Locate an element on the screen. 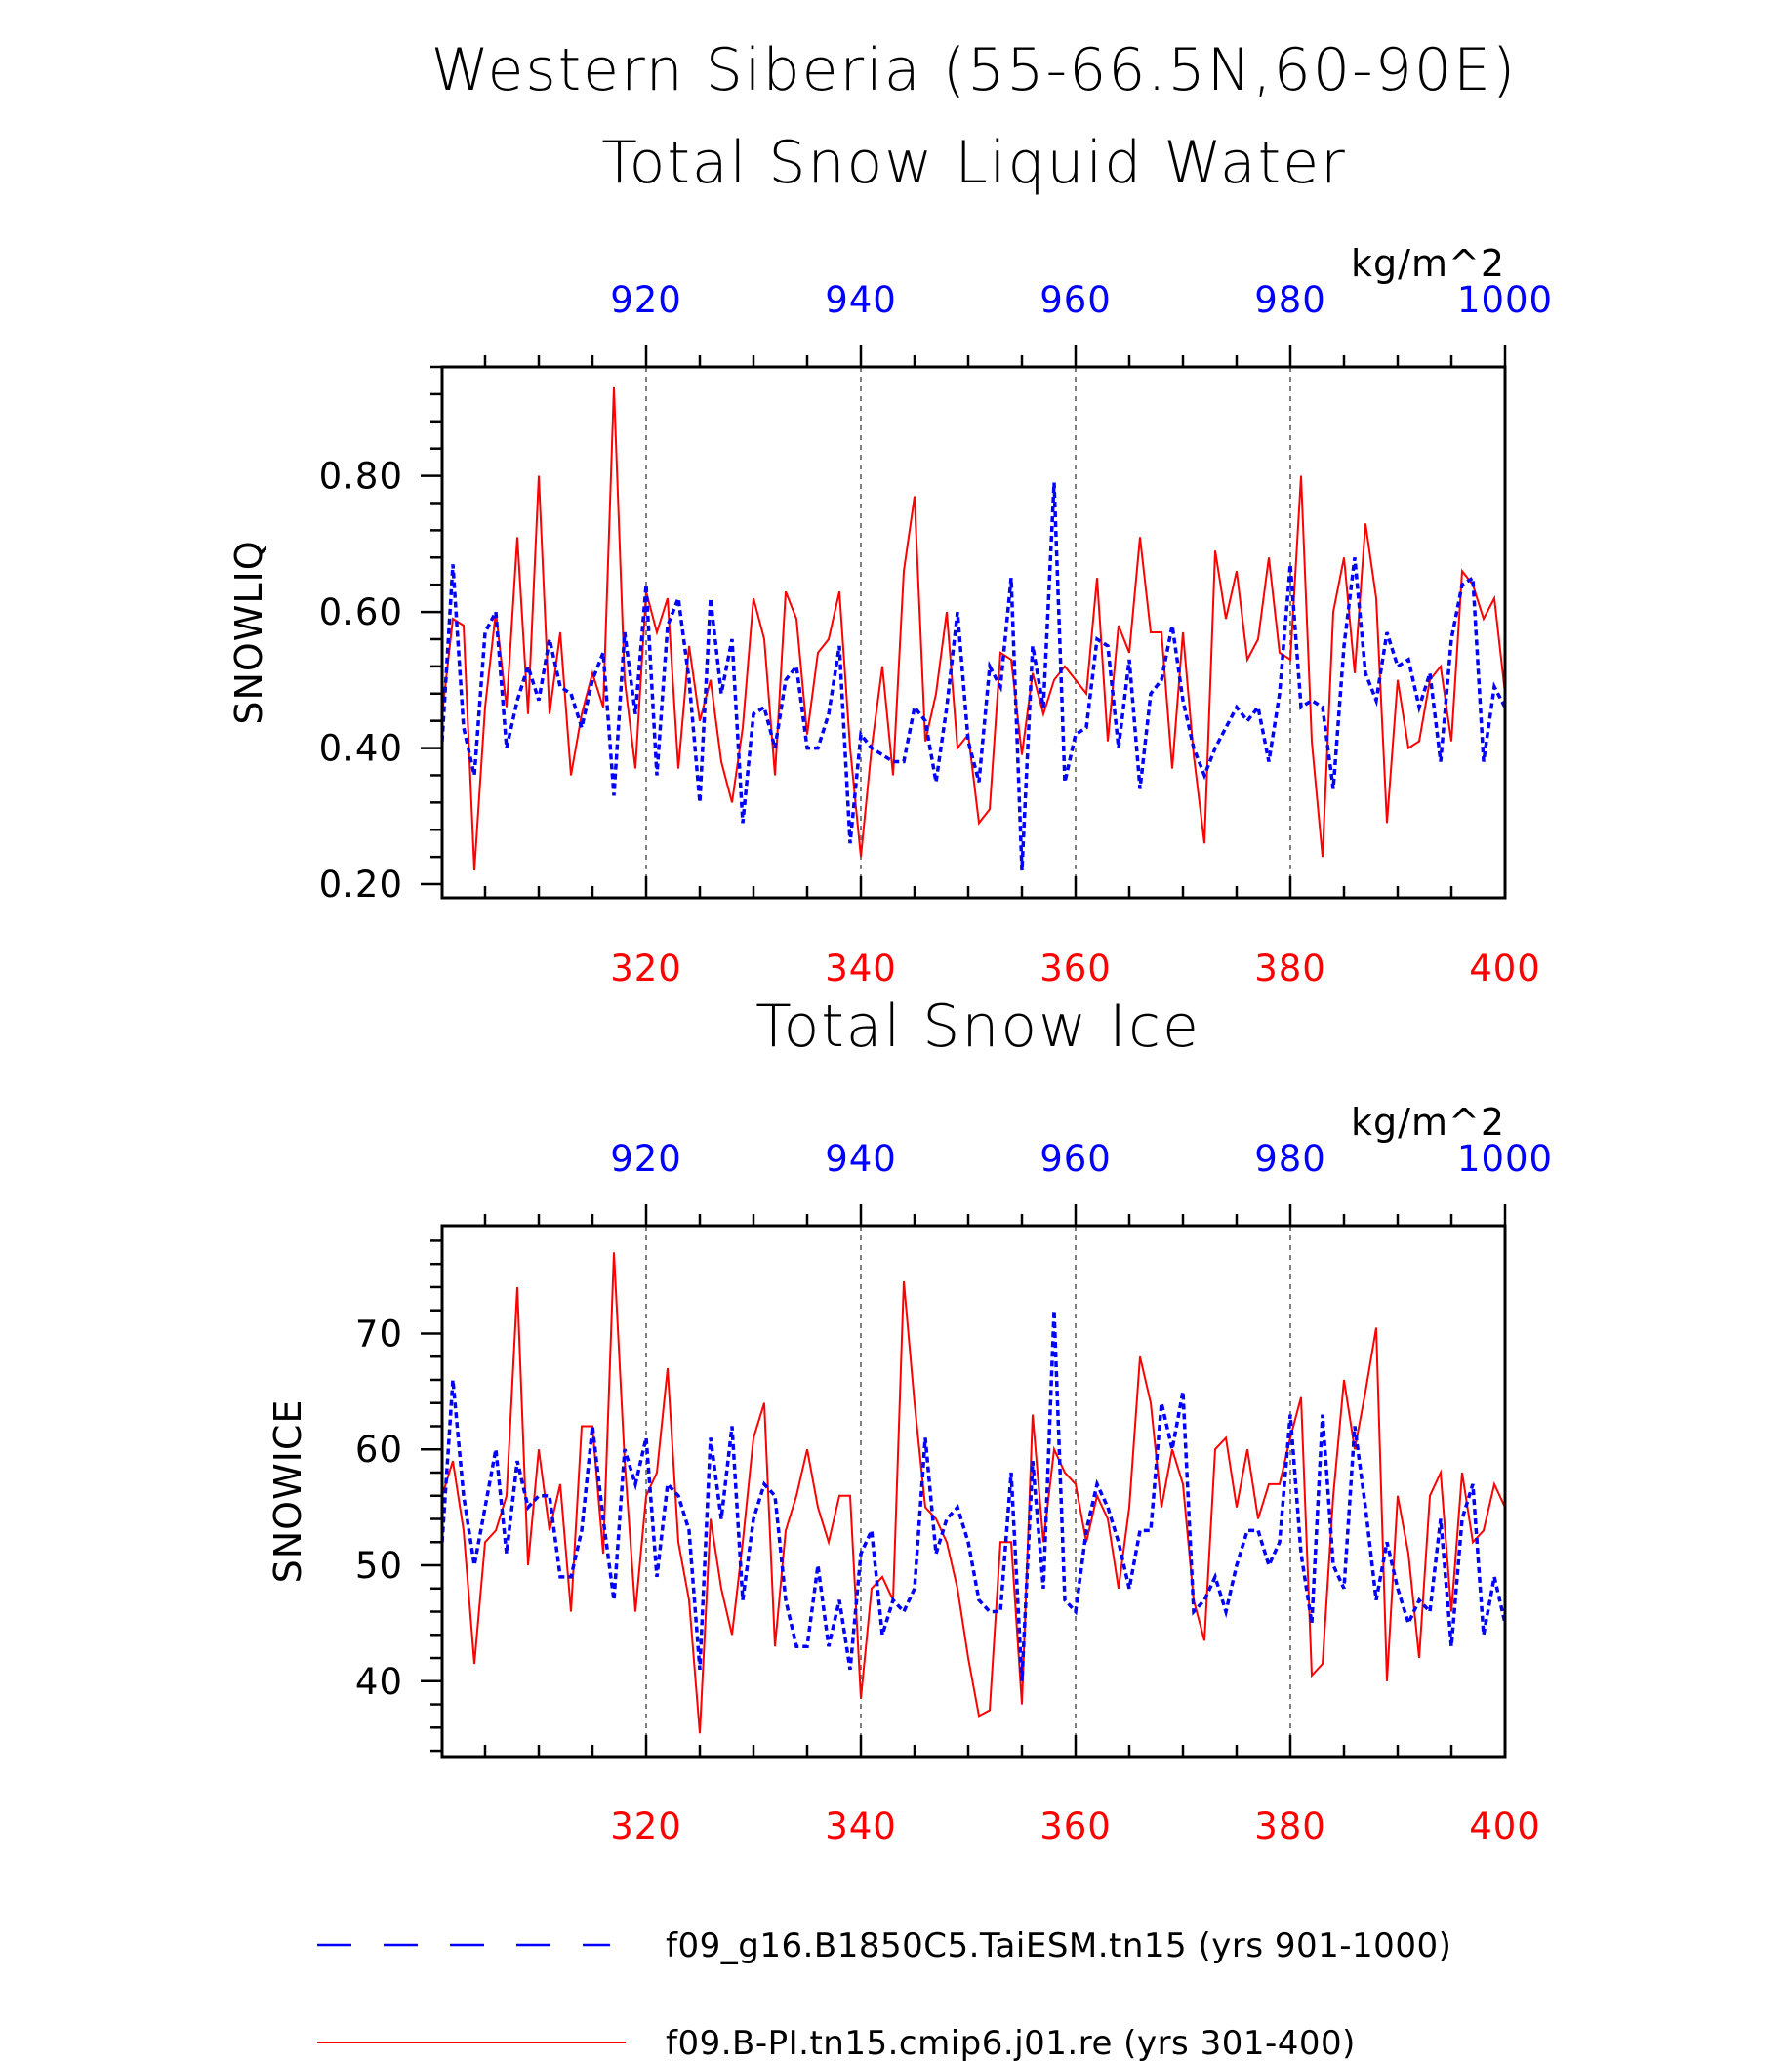 Image resolution: width=1792 pixels, height=2062 pixels. panel1-title: Total Snow Liquid Water is located at coordinates (974, 163).